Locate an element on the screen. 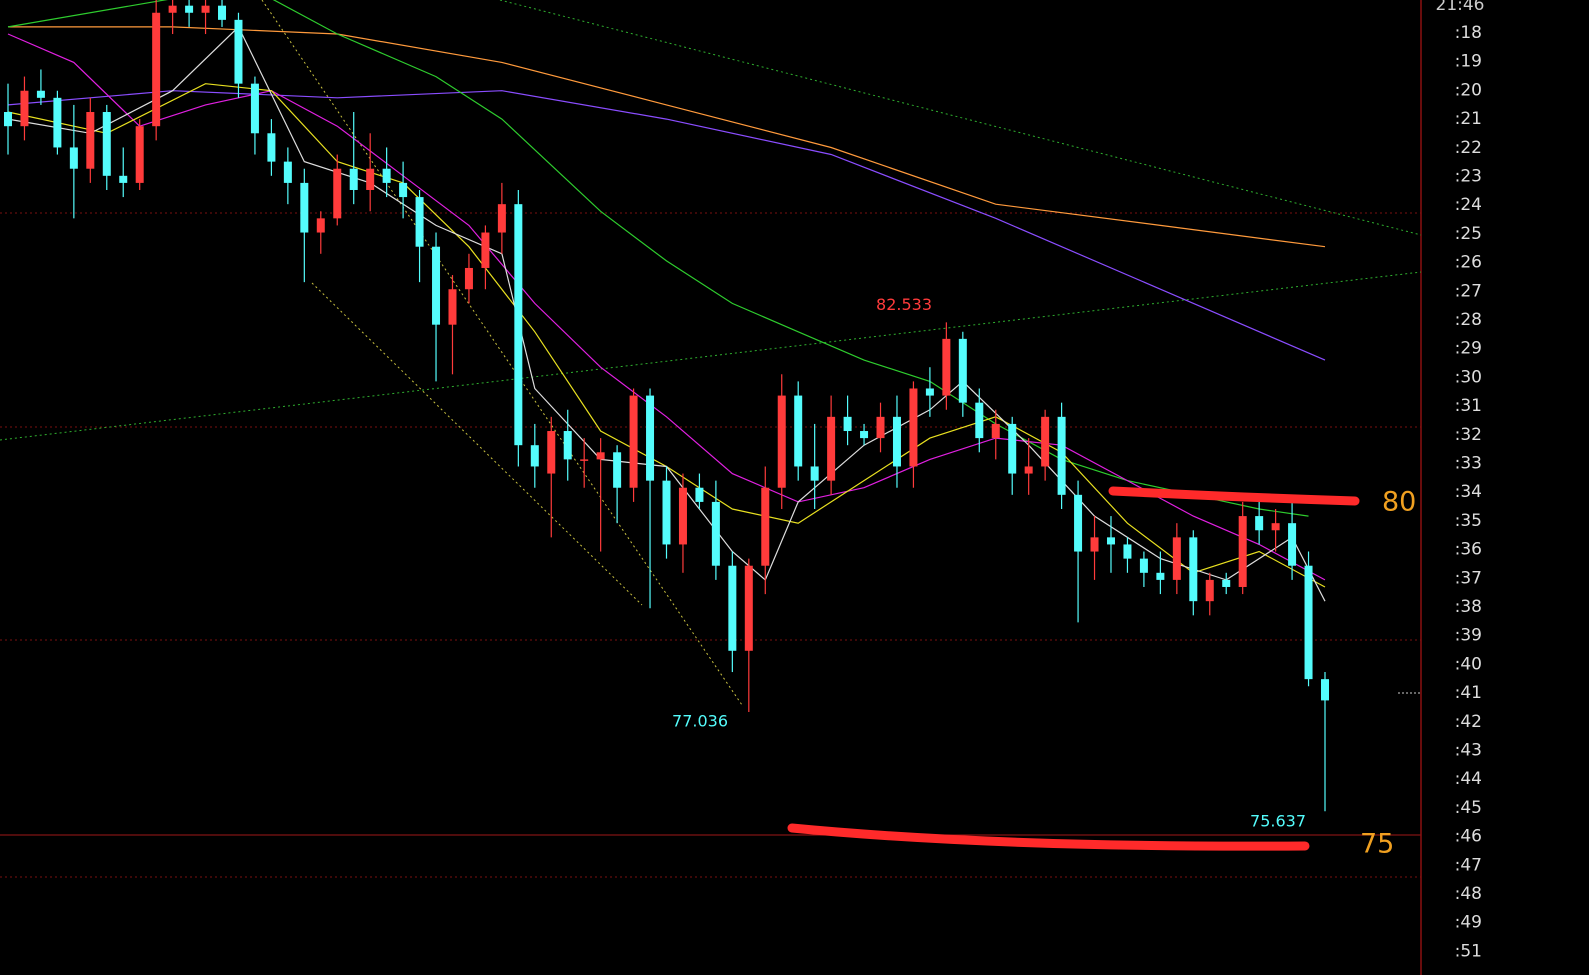 The height and width of the screenshot is (975, 1589). price-label: 75.637 is located at coordinates (1278, 821).